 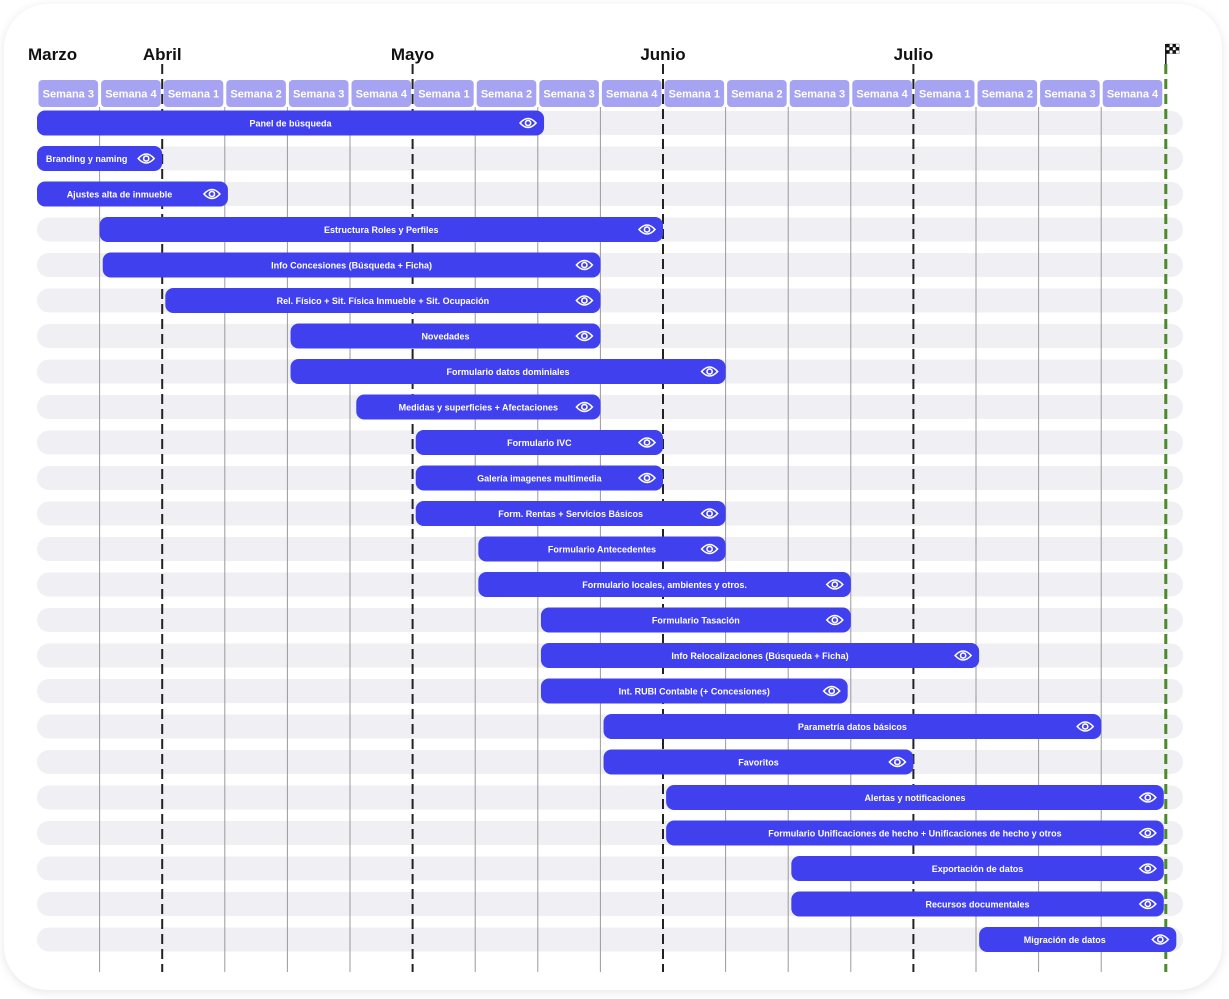 I want to click on task-label: Estructura Roles y Perfiles, so click(x=381, y=230).